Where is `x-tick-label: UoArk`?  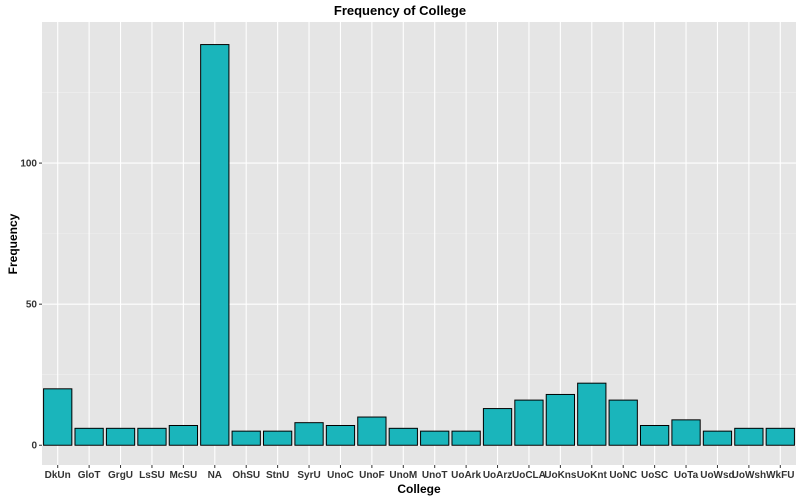 x-tick-label: UoArk is located at coordinates (466, 475).